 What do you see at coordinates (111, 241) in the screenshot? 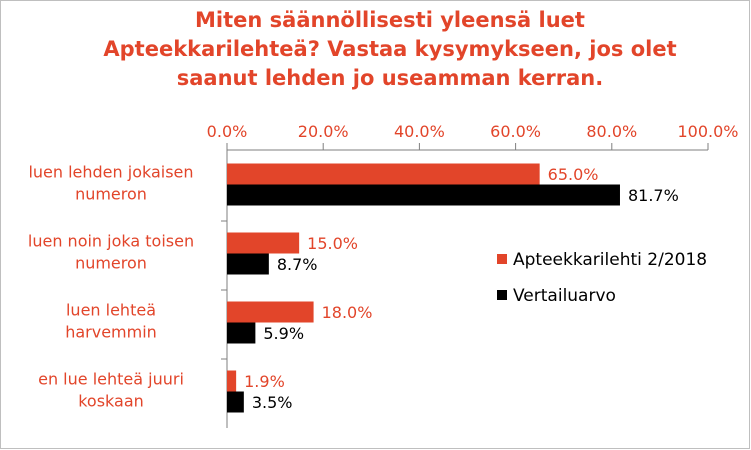
I see `category-label: luen noin joka toisen` at bounding box center [111, 241].